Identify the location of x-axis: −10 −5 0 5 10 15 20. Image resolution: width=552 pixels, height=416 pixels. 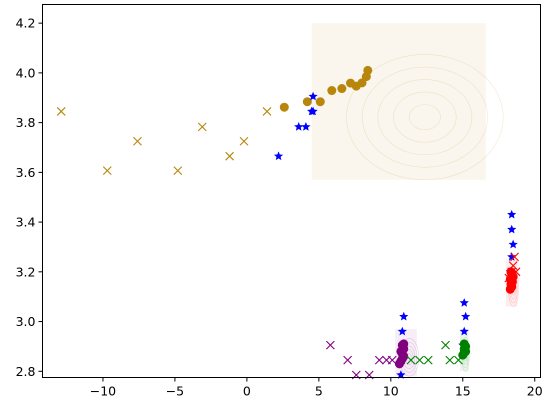
(316, 388).